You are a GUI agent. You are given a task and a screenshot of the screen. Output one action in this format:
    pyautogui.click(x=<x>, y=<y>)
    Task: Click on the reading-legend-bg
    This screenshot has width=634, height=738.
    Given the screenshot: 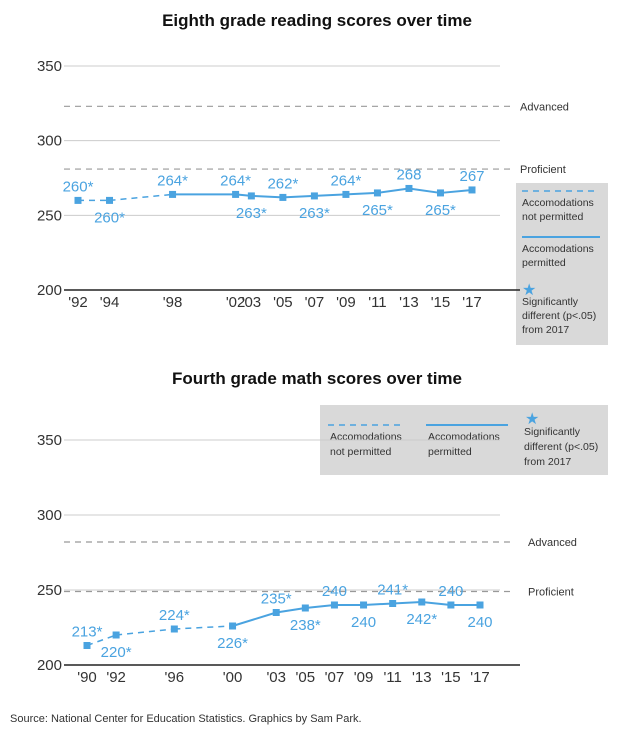 What is the action you would take?
    pyautogui.click(x=562, y=264)
    